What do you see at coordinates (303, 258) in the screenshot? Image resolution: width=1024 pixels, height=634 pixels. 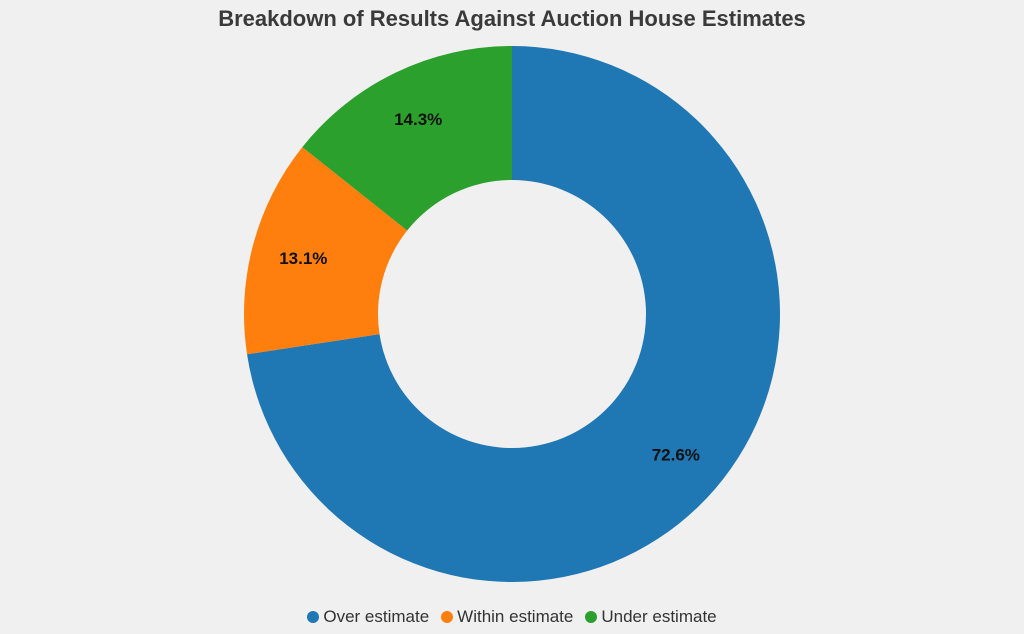 I see `slice-label-within-estimate: 13.1%` at bounding box center [303, 258].